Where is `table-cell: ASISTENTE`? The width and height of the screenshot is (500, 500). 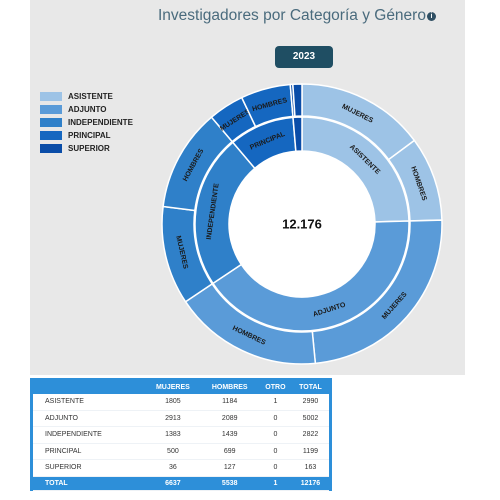 table-cell: ASISTENTE is located at coordinates (89, 402).